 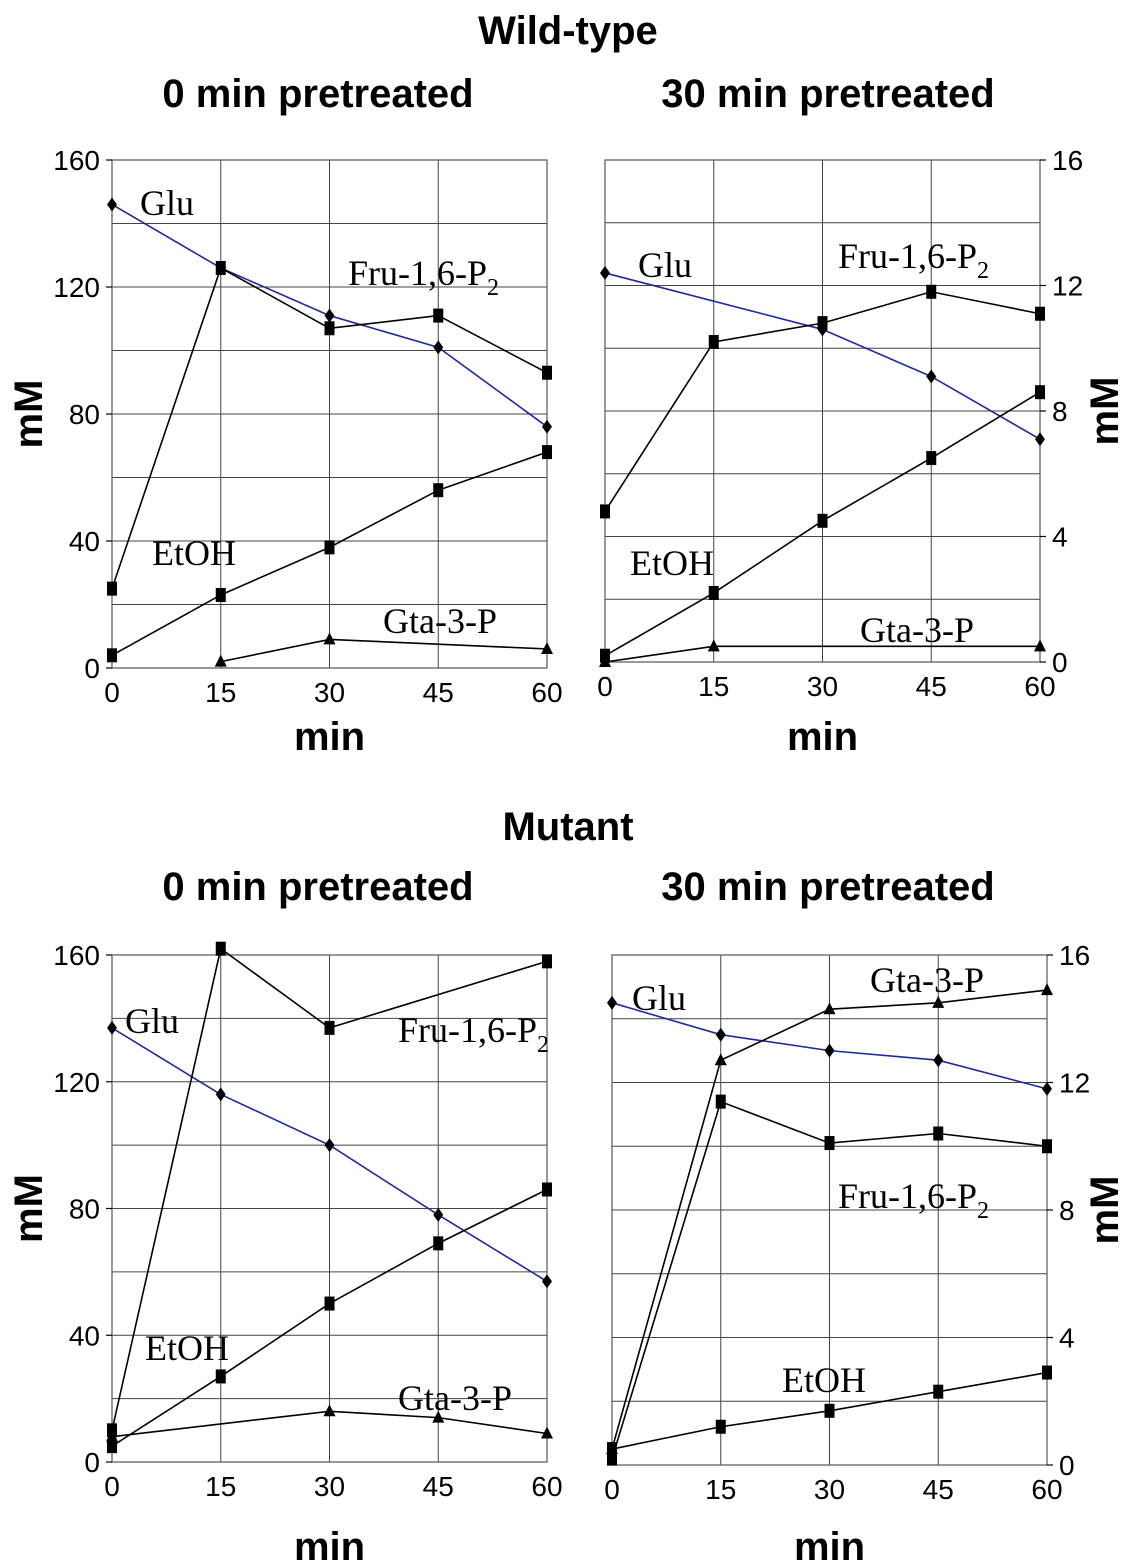 I want to click on panel-title: 0 min pretreated, so click(x=317, y=887).